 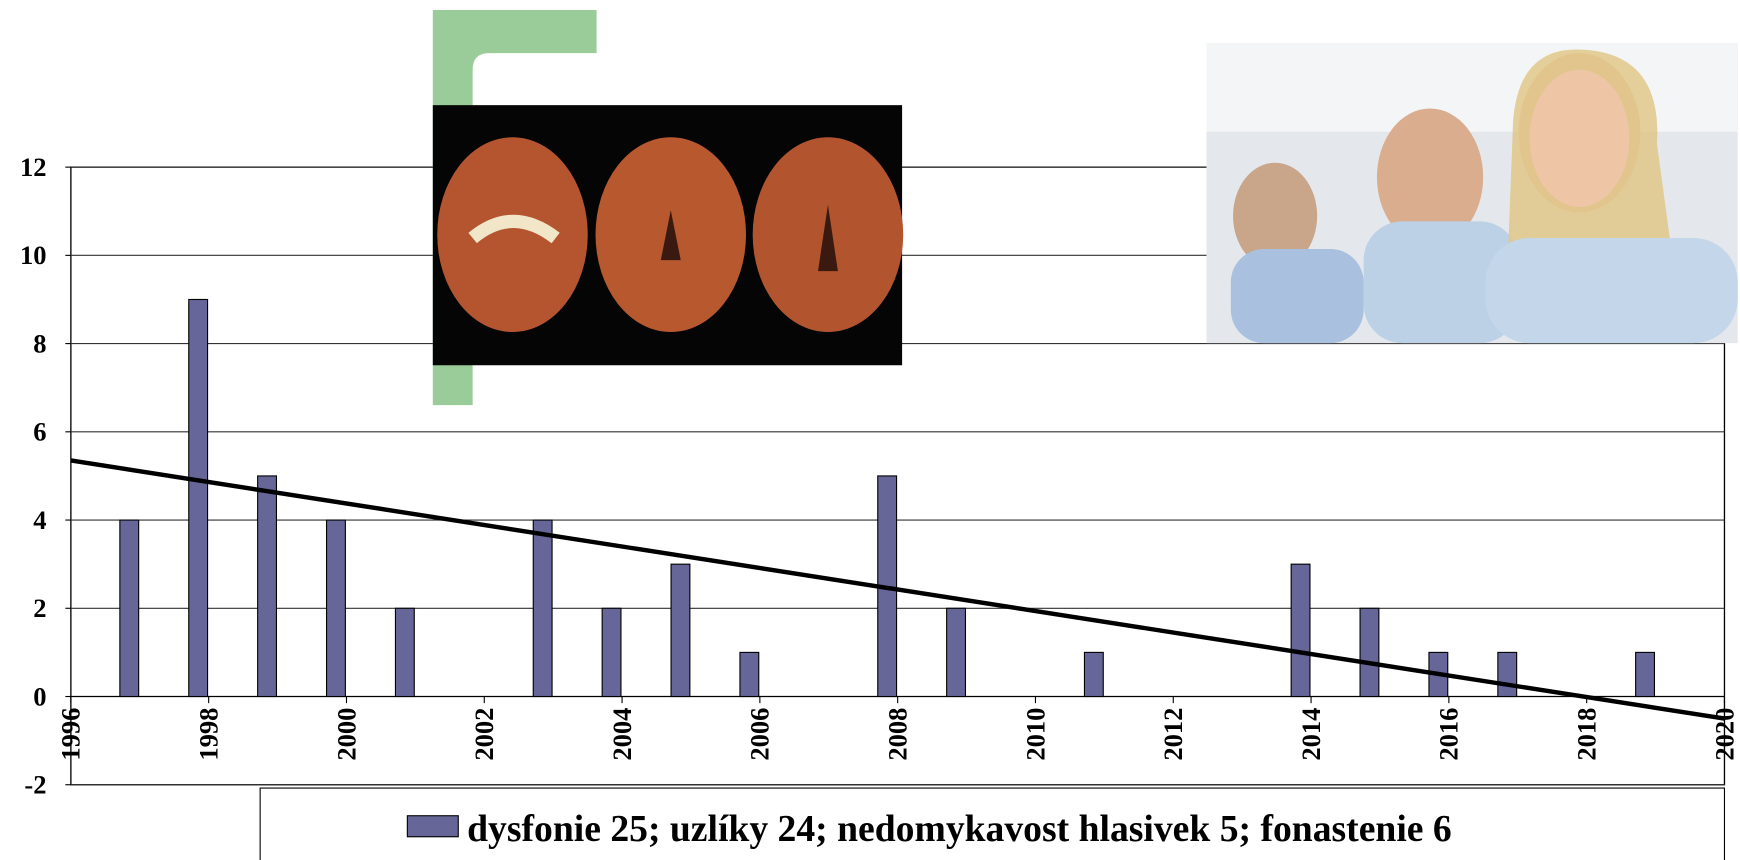 What do you see at coordinates (1472, 87) in the screenshot?
I see `photo-wall` at bounding box center [1472, 87].